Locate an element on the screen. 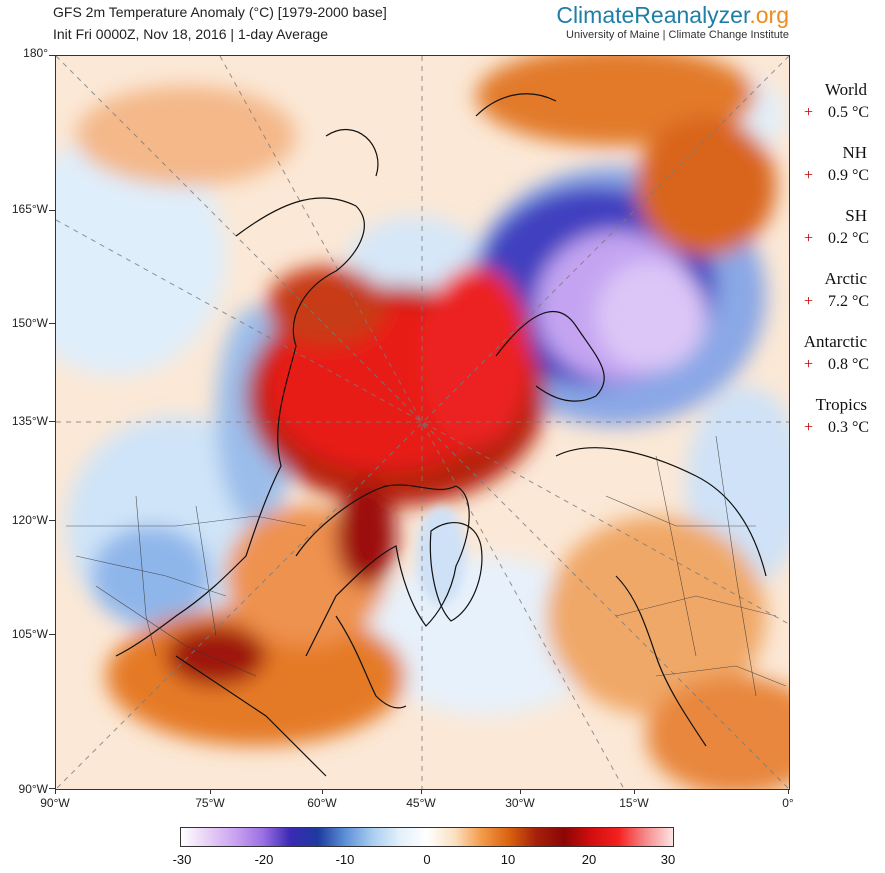 This screenshot has height=873, width=885. brand-logo: ClimateReanalyzer.org is located at coordinates (672, 15).